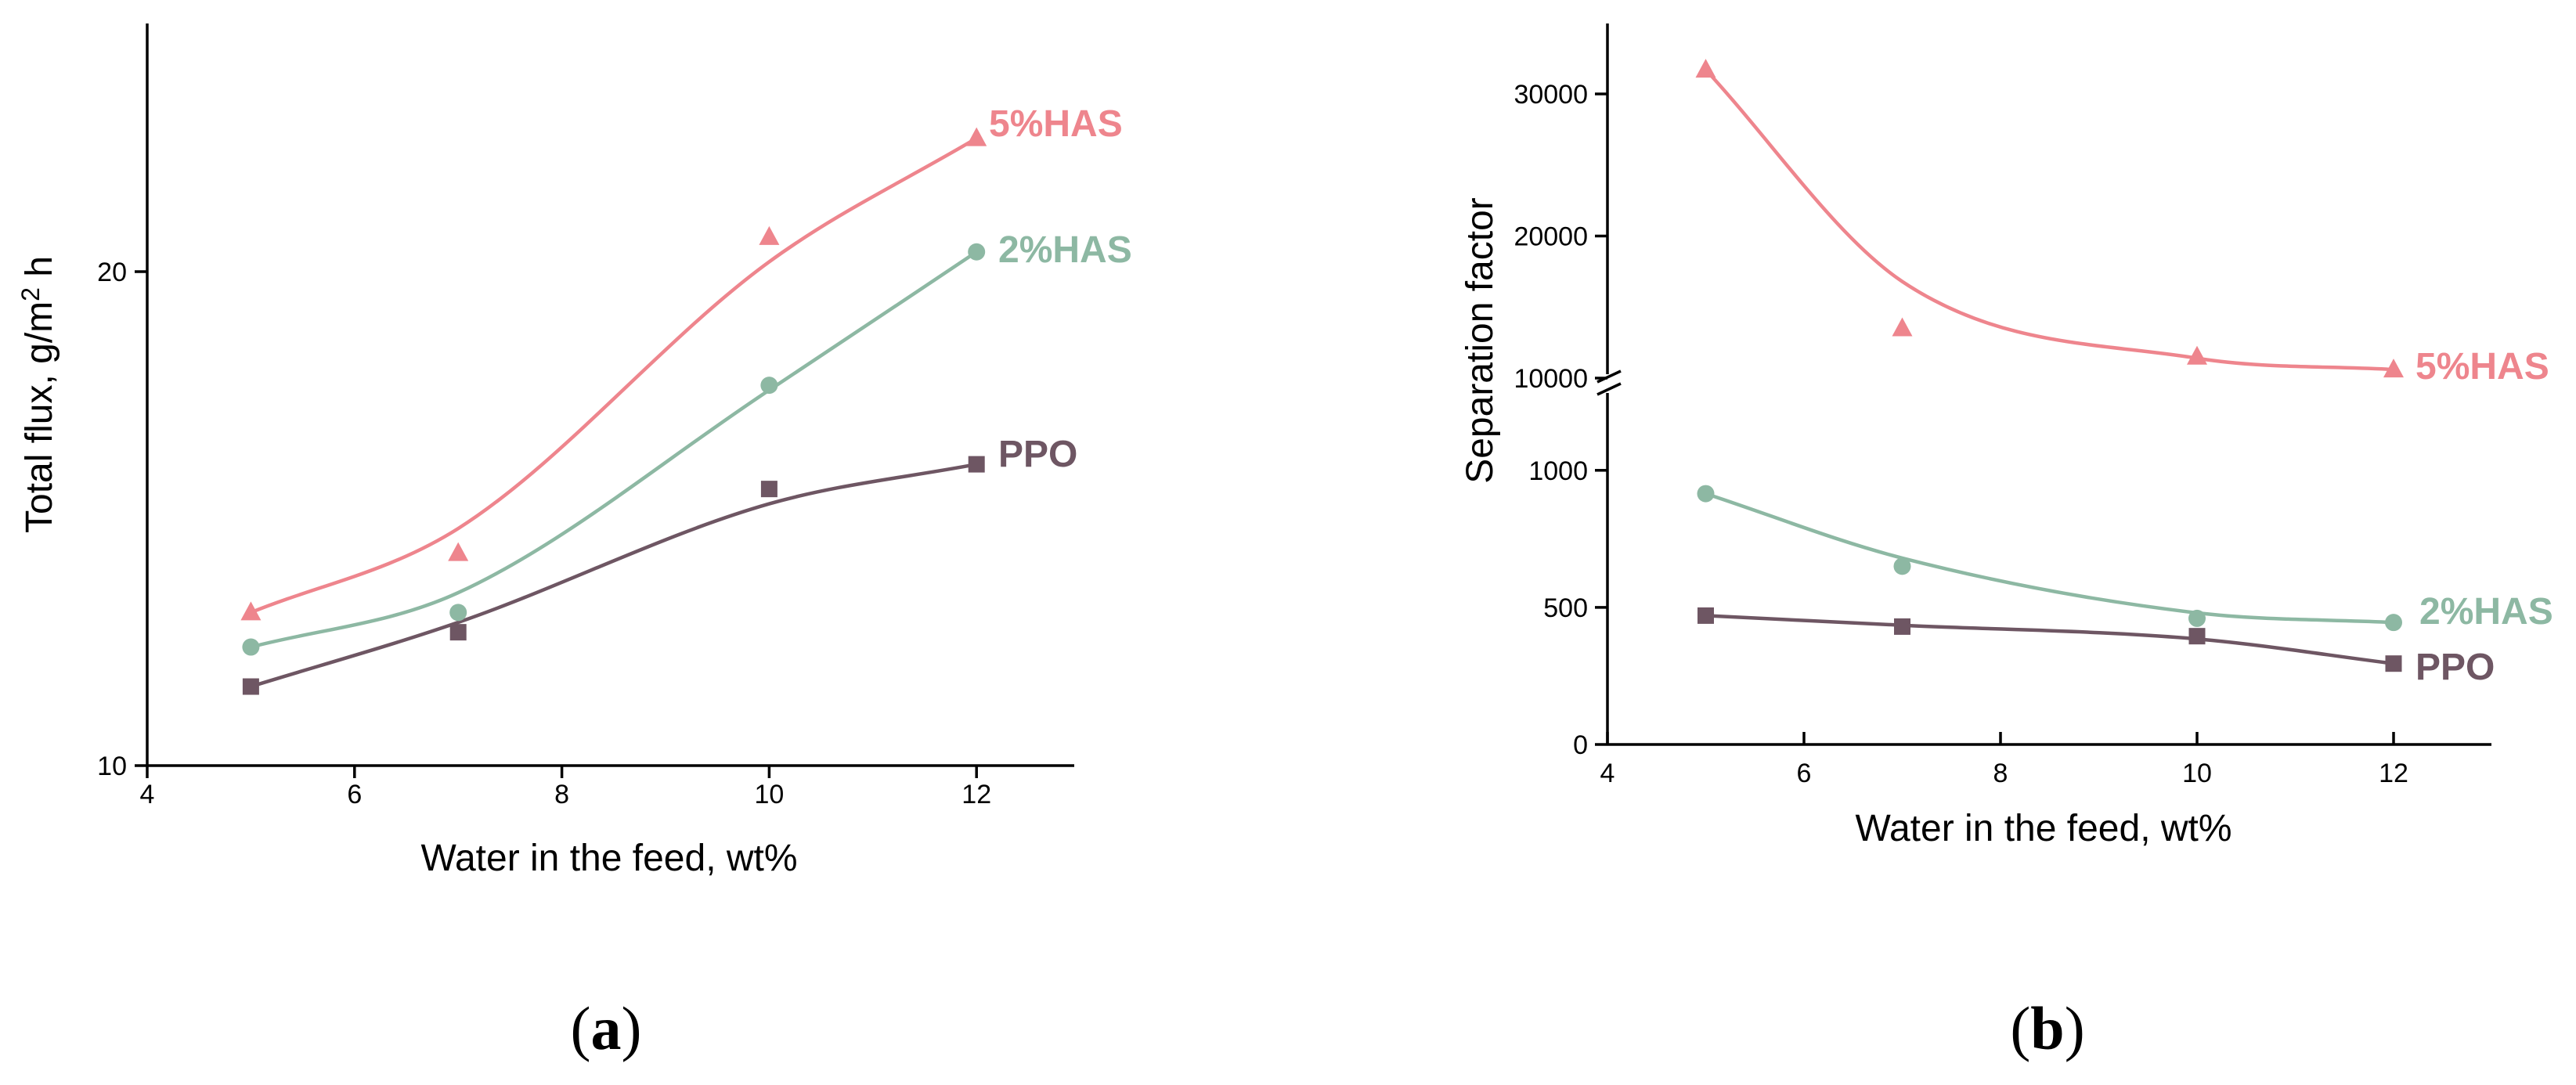 The image size is (2576, 1085). Describe the element at coordinates (1065, 250) in the screenshot. I see `series-label-2-has-a: 2%HAS` at that location.